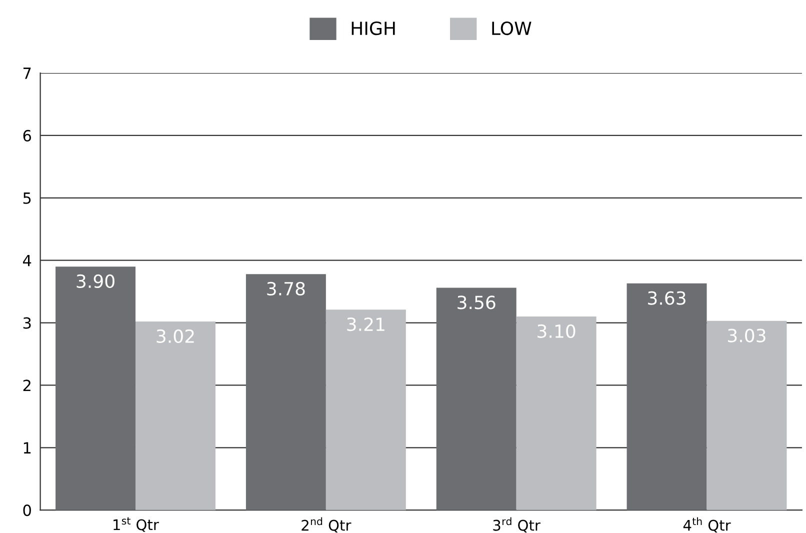 The image size is (806, 533). What do you see at coordinates (95, 281) in the screenshot?
I see `data-label: 3.90` at bounding box center [95, 281].